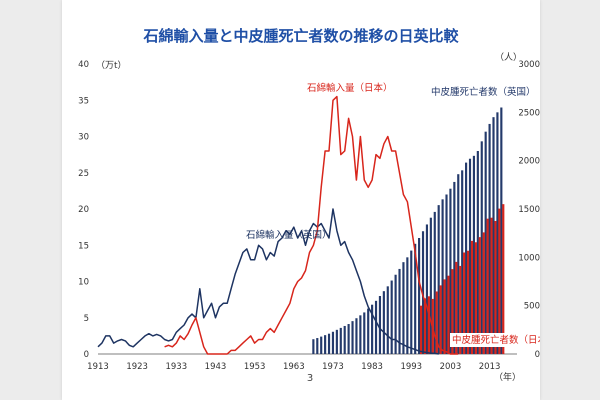  Describe the element at coordinates (490, 367) in the screenshot. I see `x-tick-label: 2013` at that location.